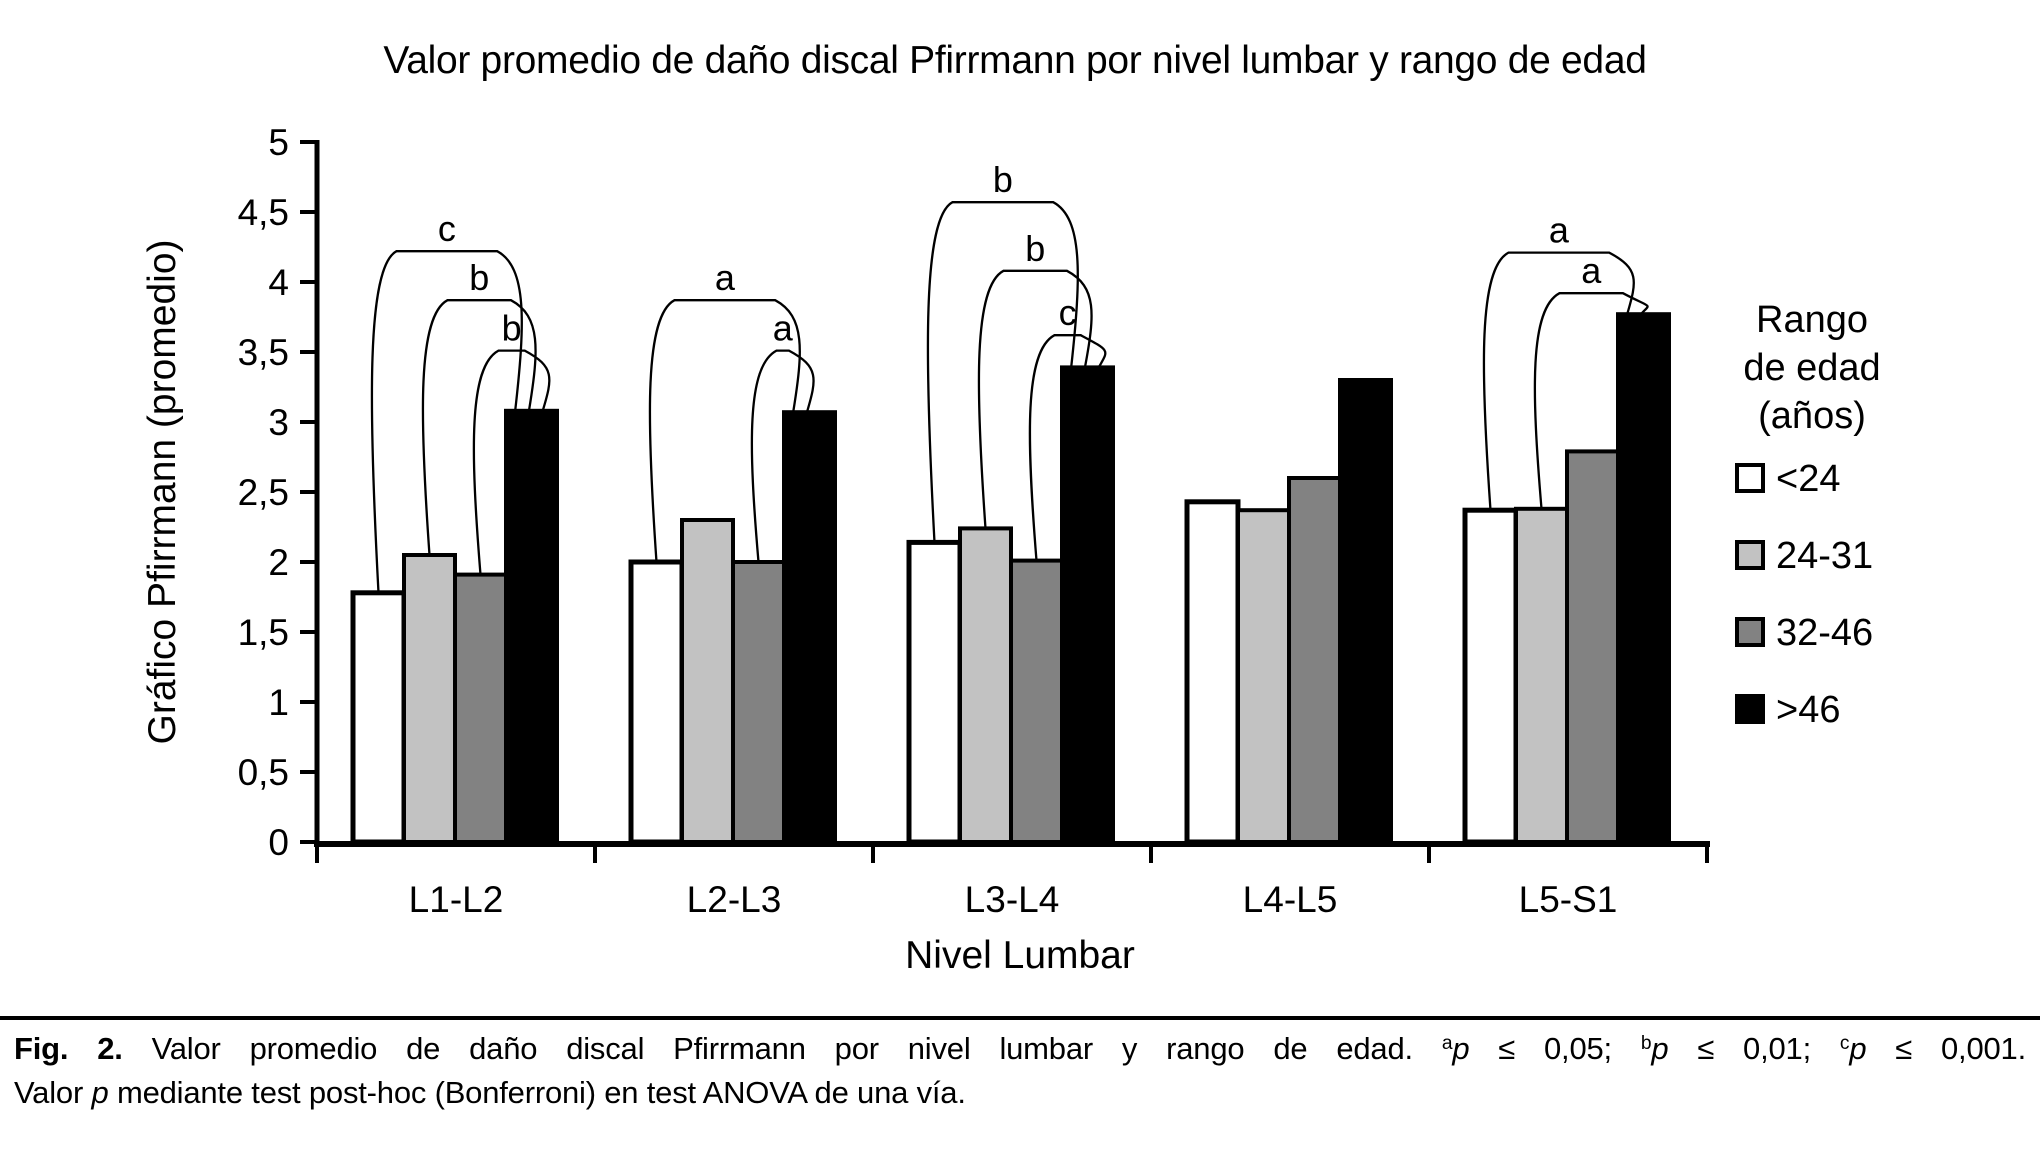 This screenshot has width=2040, height=1164. I want to click on legend-label-24-31: 24-31, so click(1824, 556).